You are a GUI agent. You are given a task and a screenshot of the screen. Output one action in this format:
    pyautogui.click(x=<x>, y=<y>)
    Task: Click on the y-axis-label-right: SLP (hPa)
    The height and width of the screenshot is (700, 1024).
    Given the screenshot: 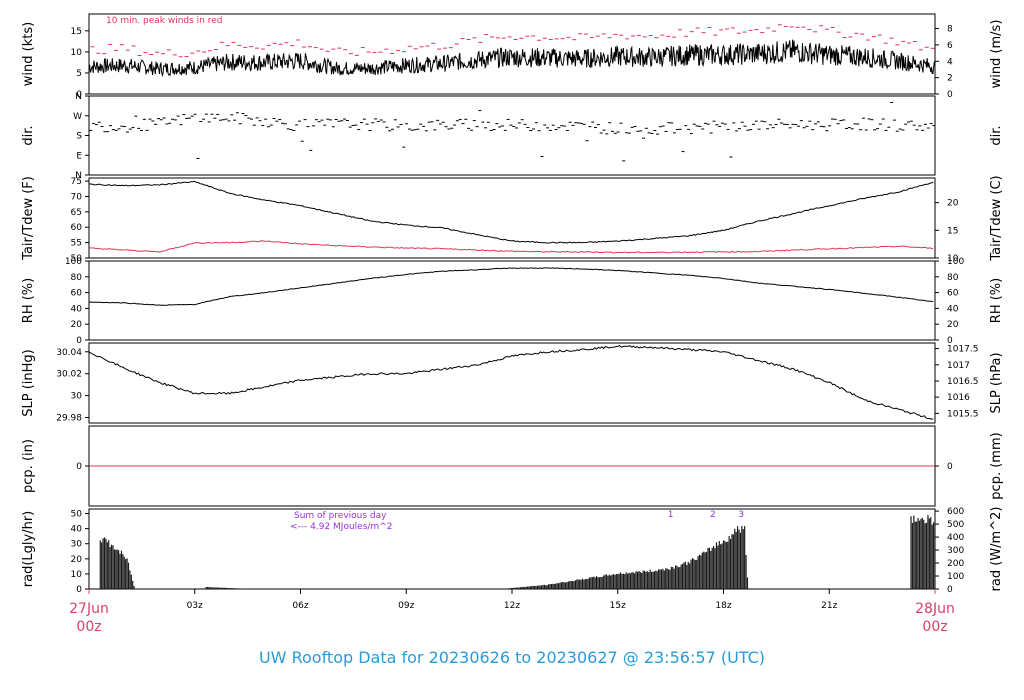 What is the action you would take?
    pyautogui.click(x=996, y=382)
    